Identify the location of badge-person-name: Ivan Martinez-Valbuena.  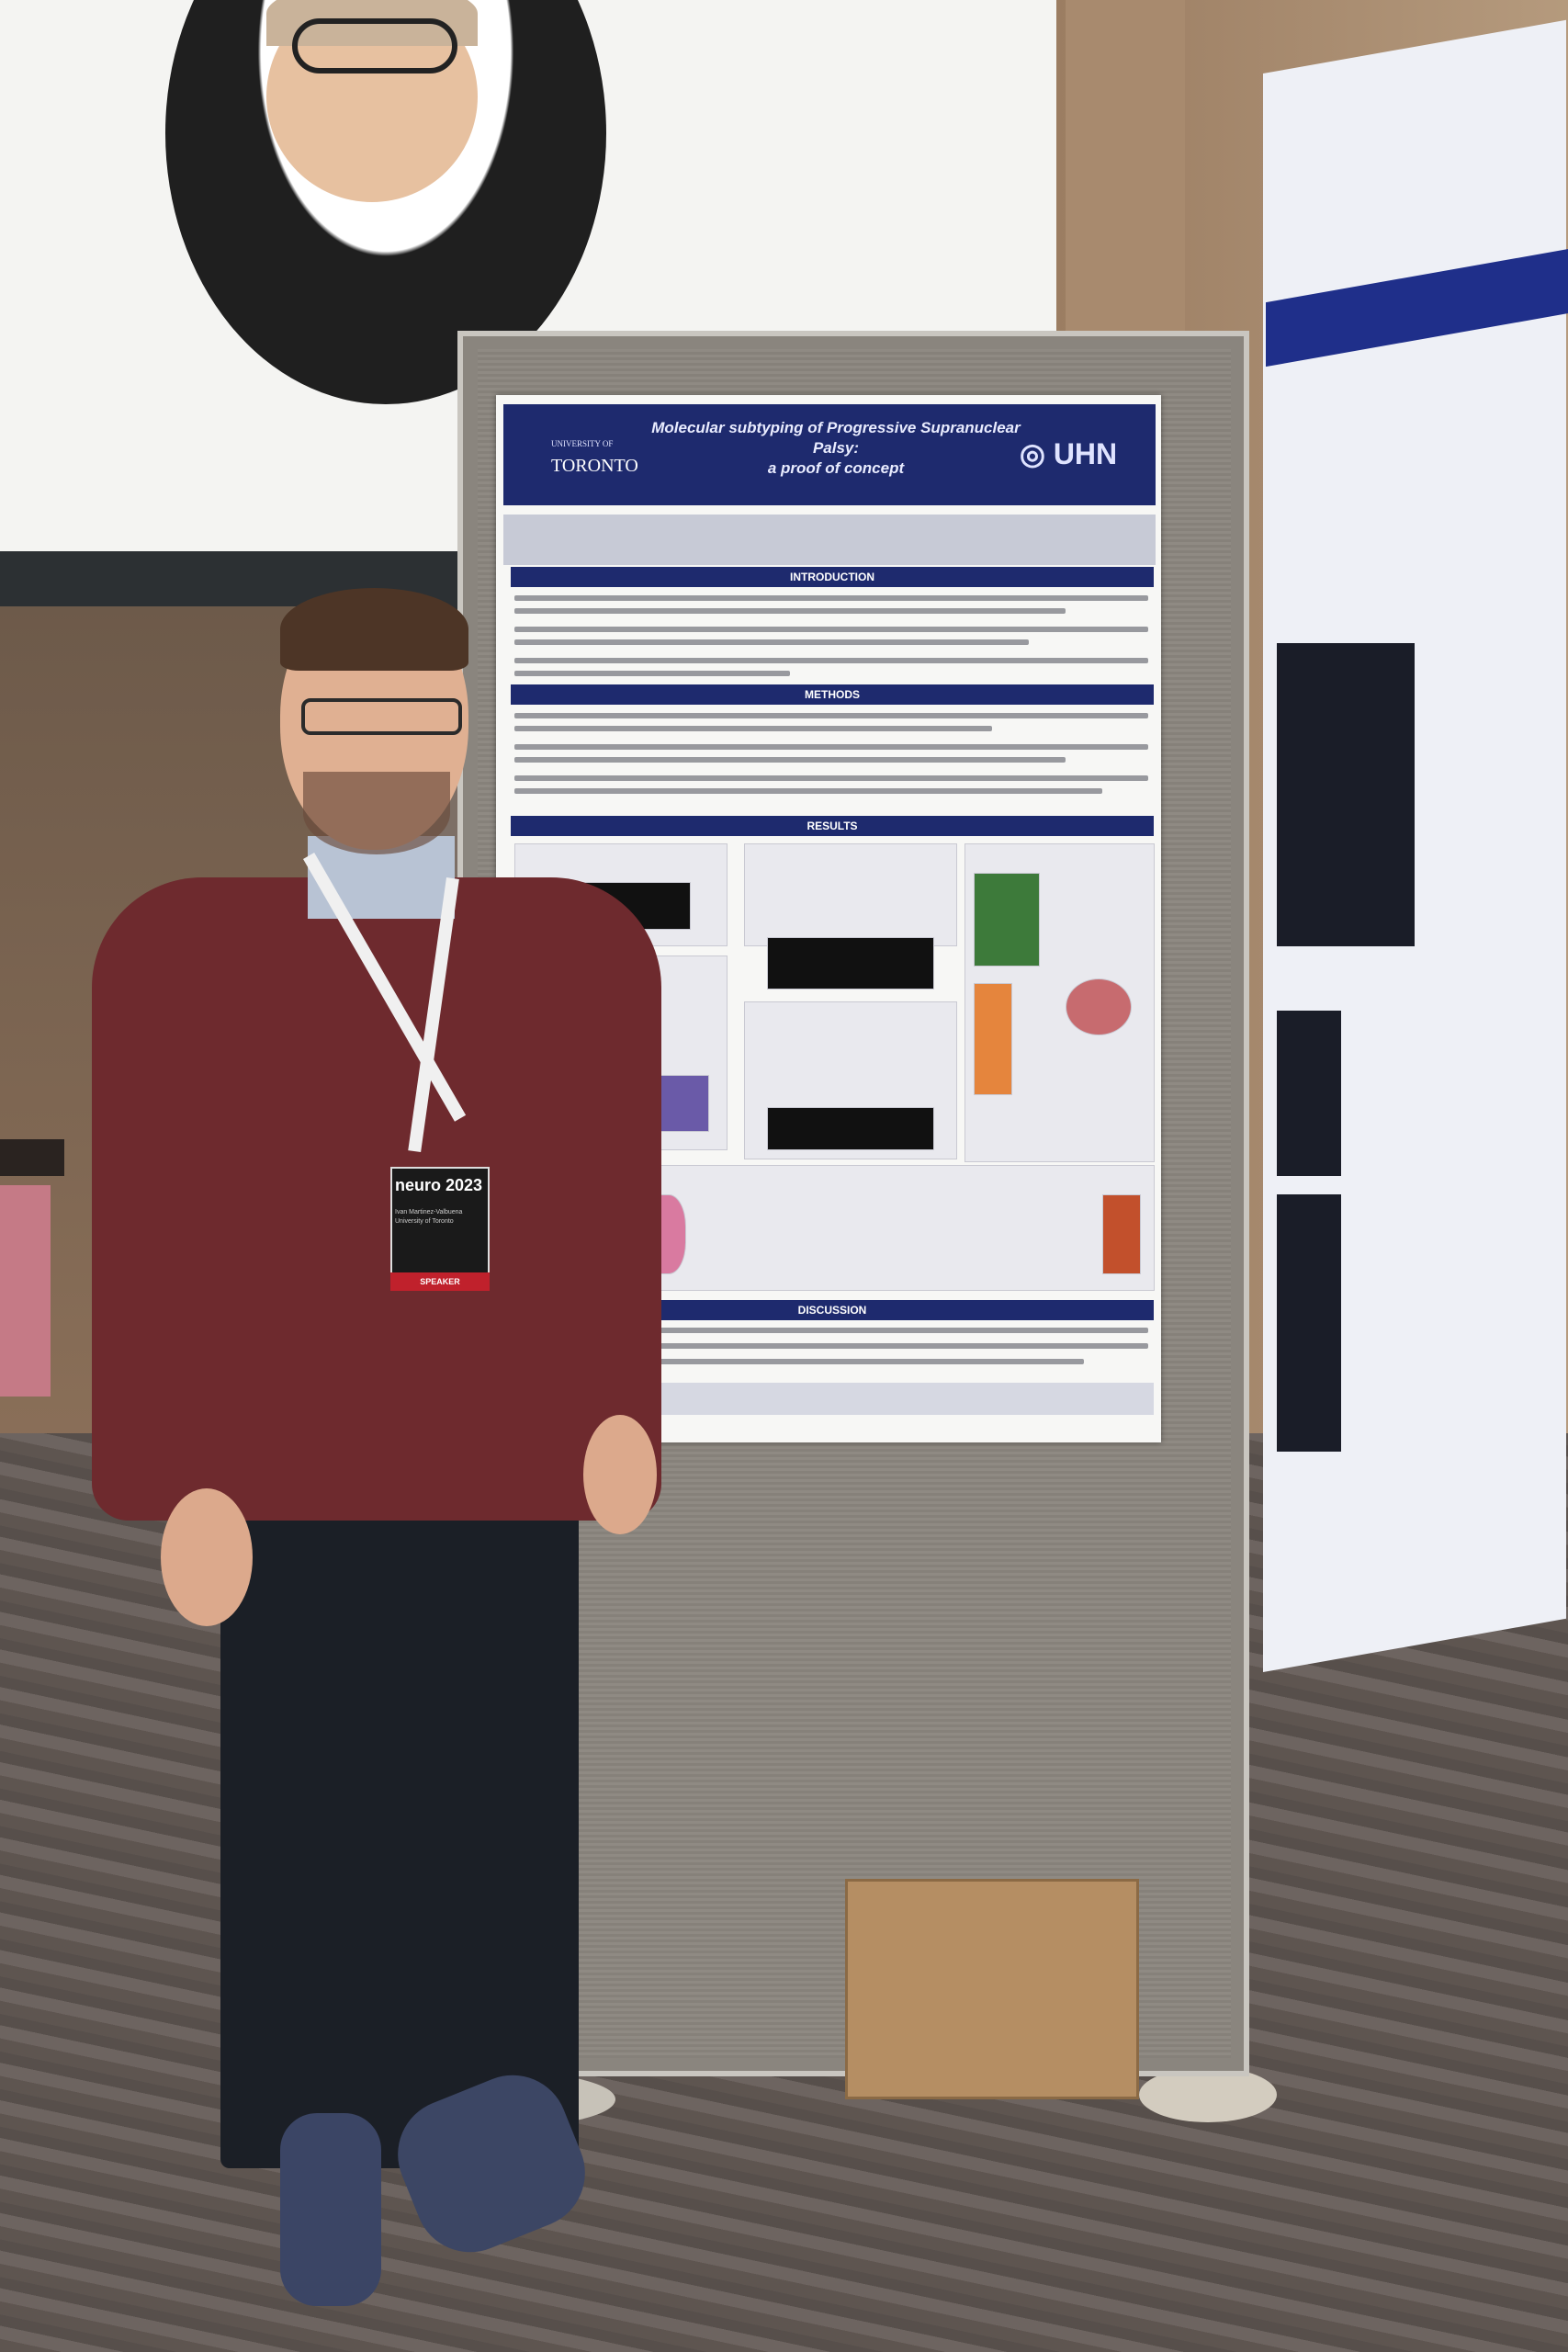
(429, 1212).